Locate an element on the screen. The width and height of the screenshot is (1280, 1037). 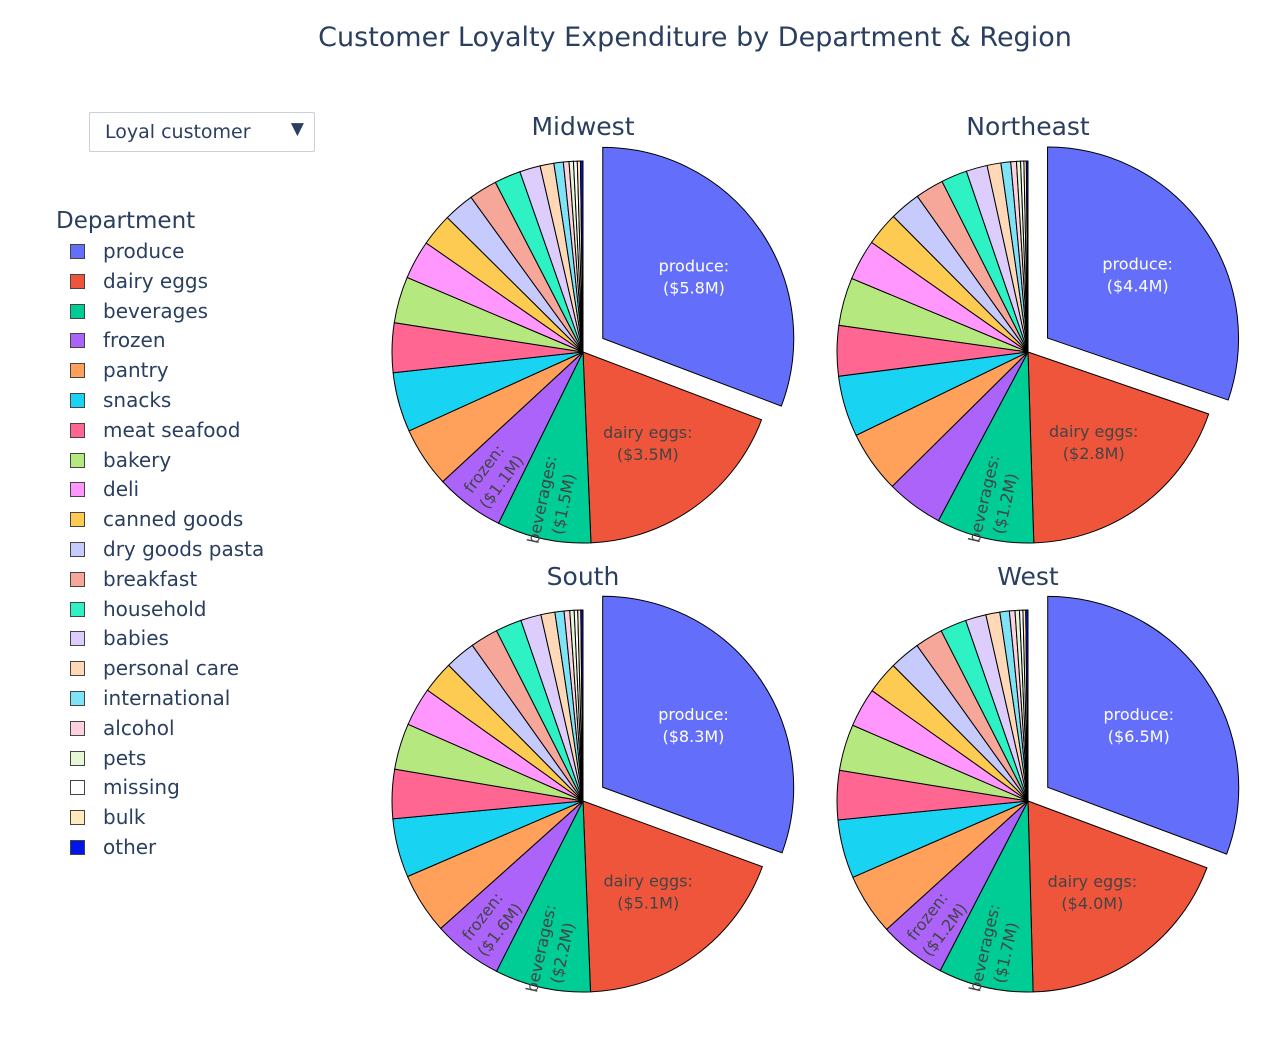
slice-label-value: ($3.5M) is located at coordinates (648, 454).